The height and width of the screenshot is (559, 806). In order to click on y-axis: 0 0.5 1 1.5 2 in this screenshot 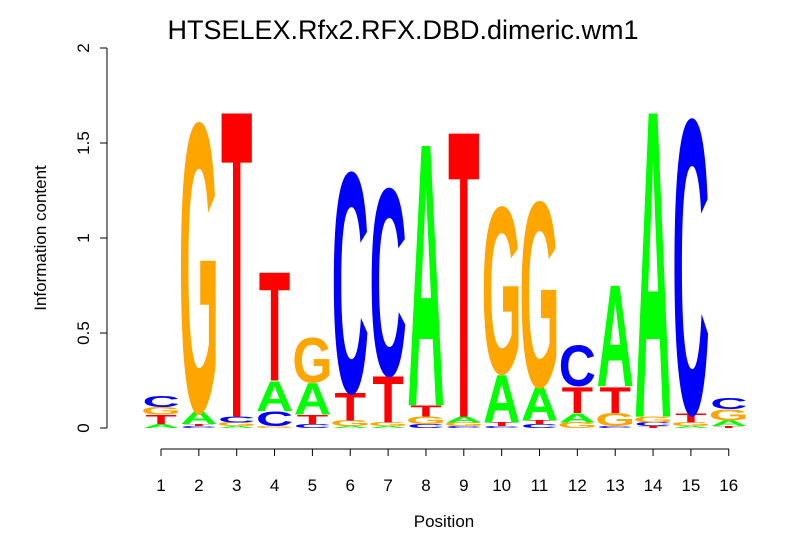, I will do `click(91, 238)`.